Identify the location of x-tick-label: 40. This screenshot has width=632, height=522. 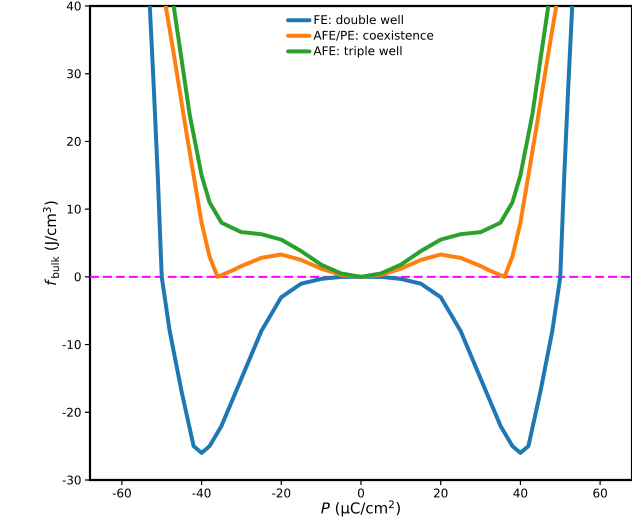
(520, 493).